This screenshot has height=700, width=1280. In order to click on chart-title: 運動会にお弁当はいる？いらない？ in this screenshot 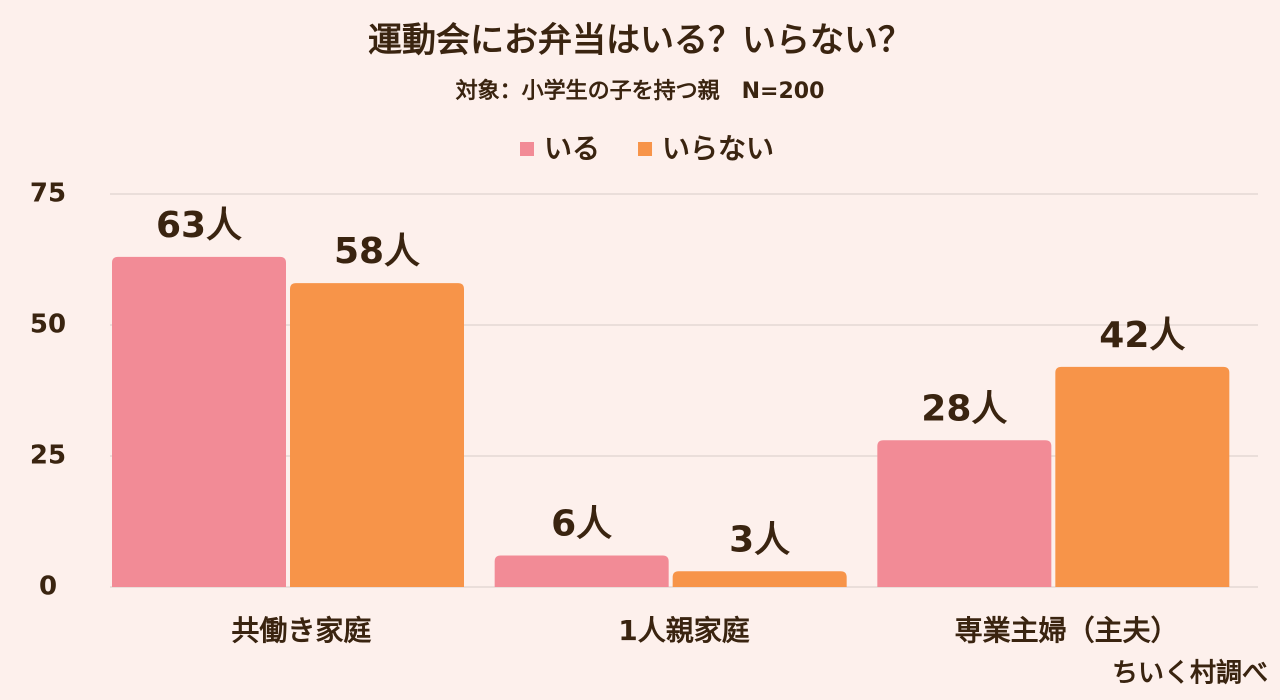, I will do `click(640, 41)`.